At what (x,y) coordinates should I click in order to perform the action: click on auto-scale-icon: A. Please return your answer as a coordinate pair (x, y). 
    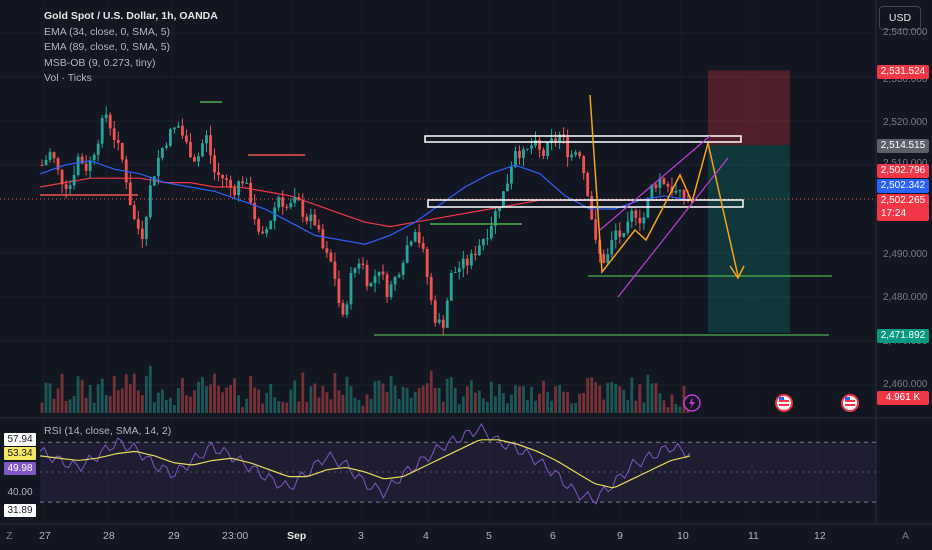
    Looking at the image, I should click on (906, 536).